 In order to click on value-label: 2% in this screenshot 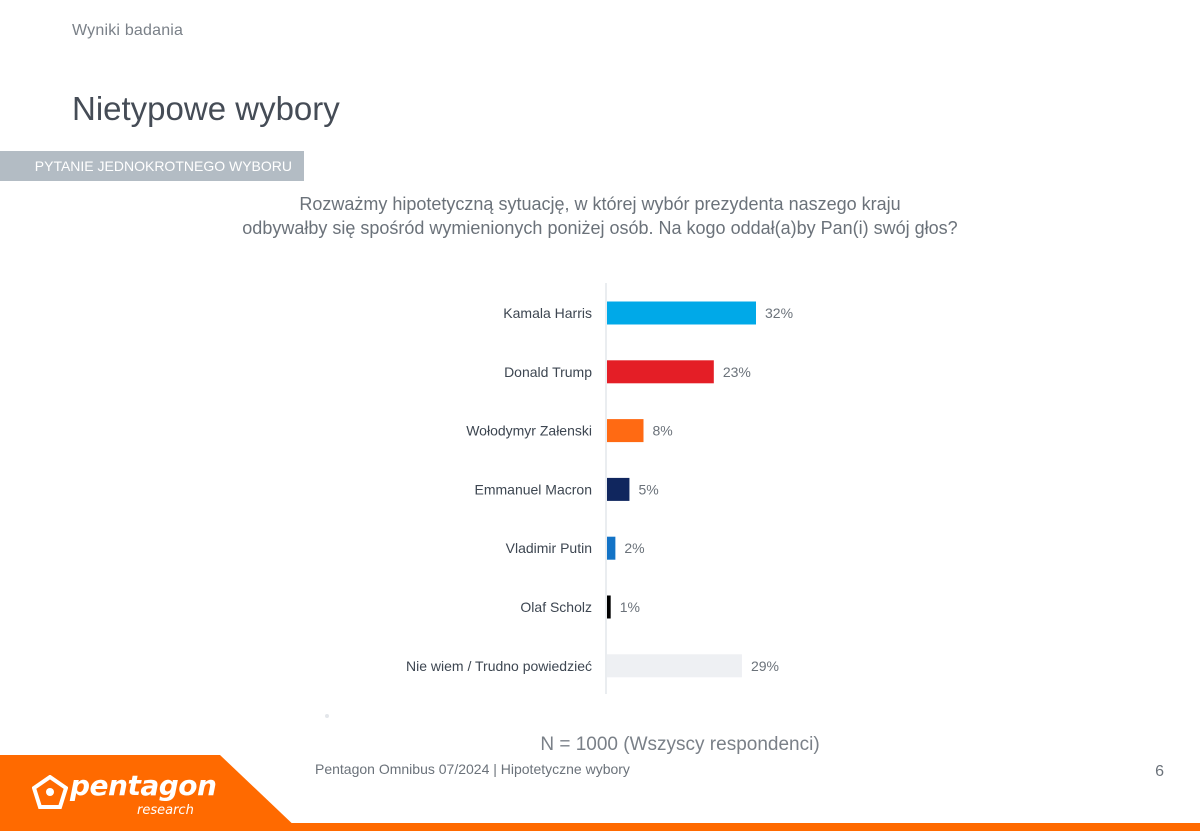, I will do `click(634, 548)`.